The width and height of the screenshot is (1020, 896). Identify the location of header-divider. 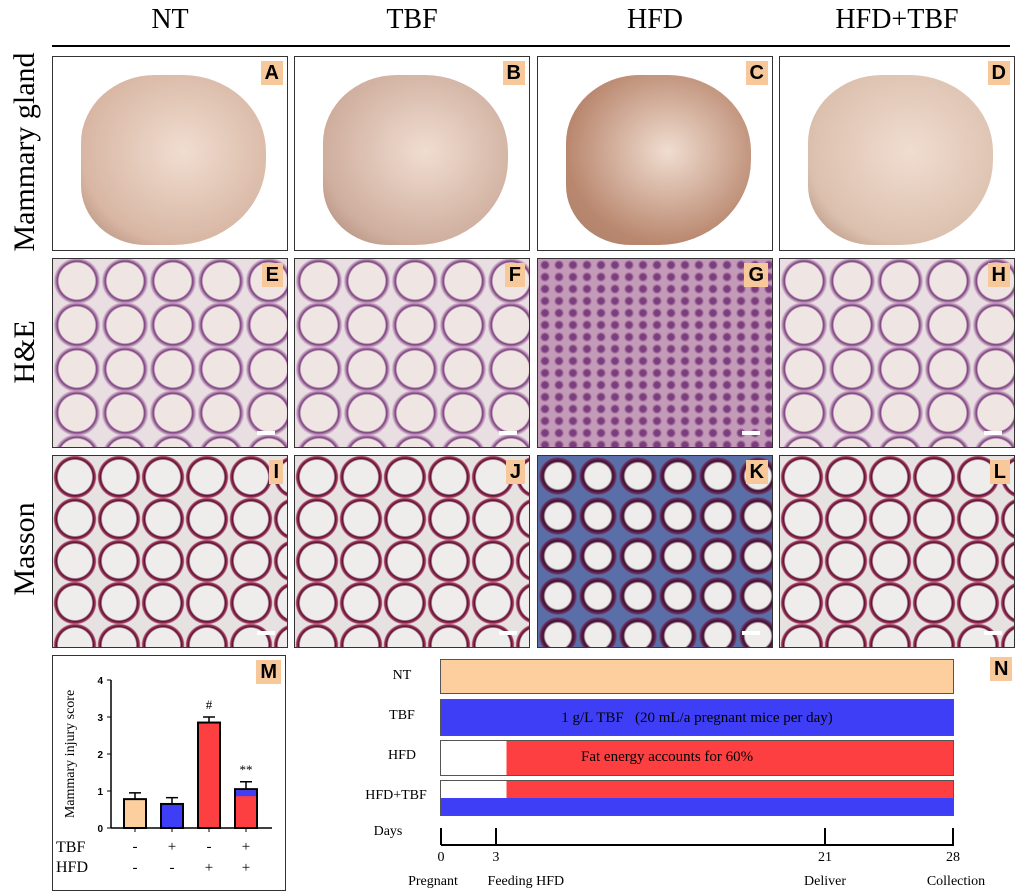
(531, 46).